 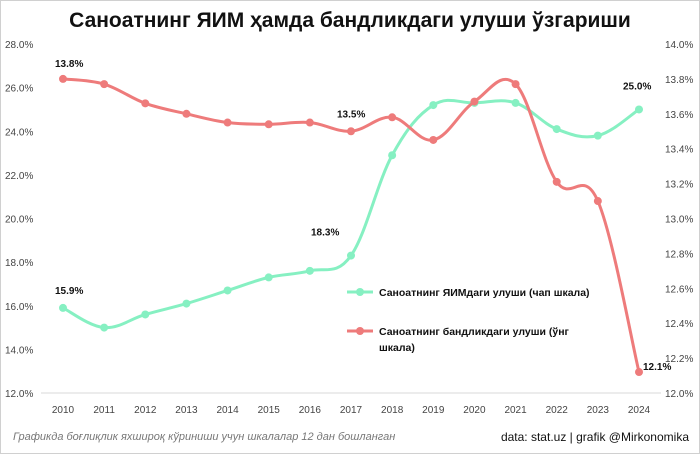 What do you see at coordinates (679, 289) in the screenshot?
I see `right-tick-label: 12.6%` at bounding box center [679, 289].